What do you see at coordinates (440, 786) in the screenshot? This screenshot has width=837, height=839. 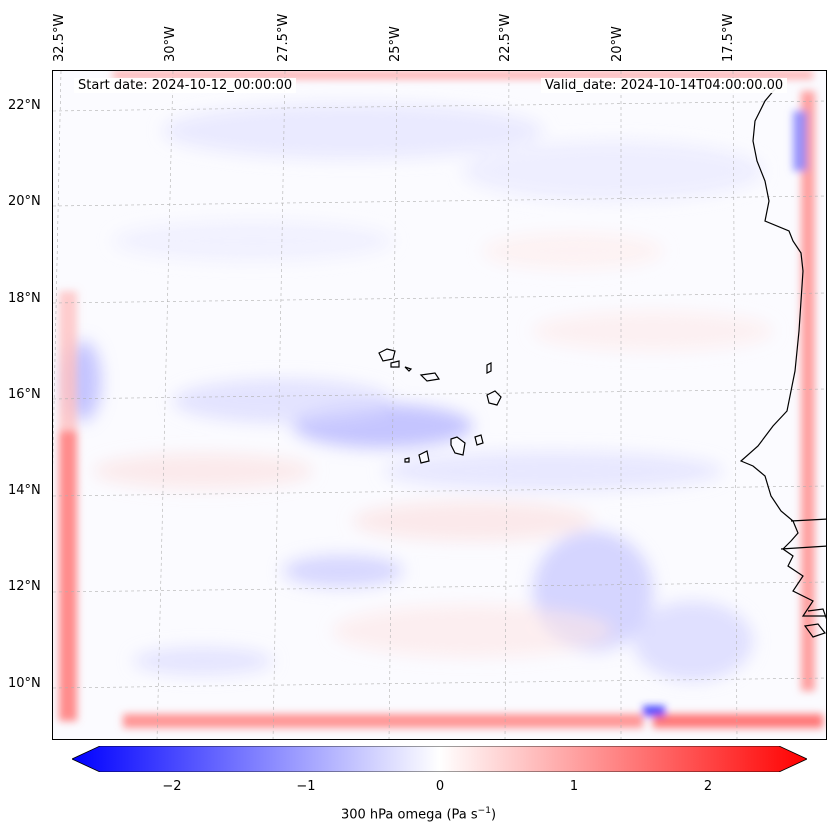 I see `colorbar-tick-0: 0` at bounding box center [440, 786].